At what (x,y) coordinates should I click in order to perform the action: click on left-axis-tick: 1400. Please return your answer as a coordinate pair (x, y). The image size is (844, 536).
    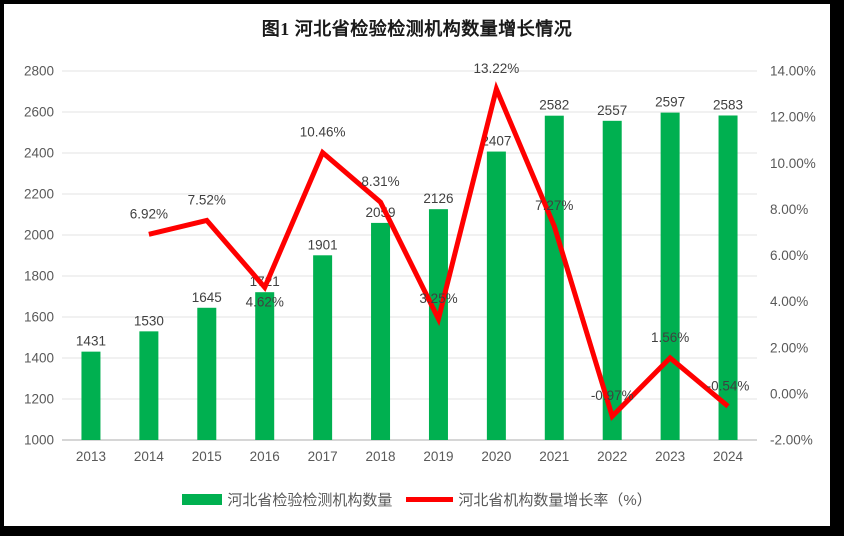
    Looking at the image, I should click on (39, 358).